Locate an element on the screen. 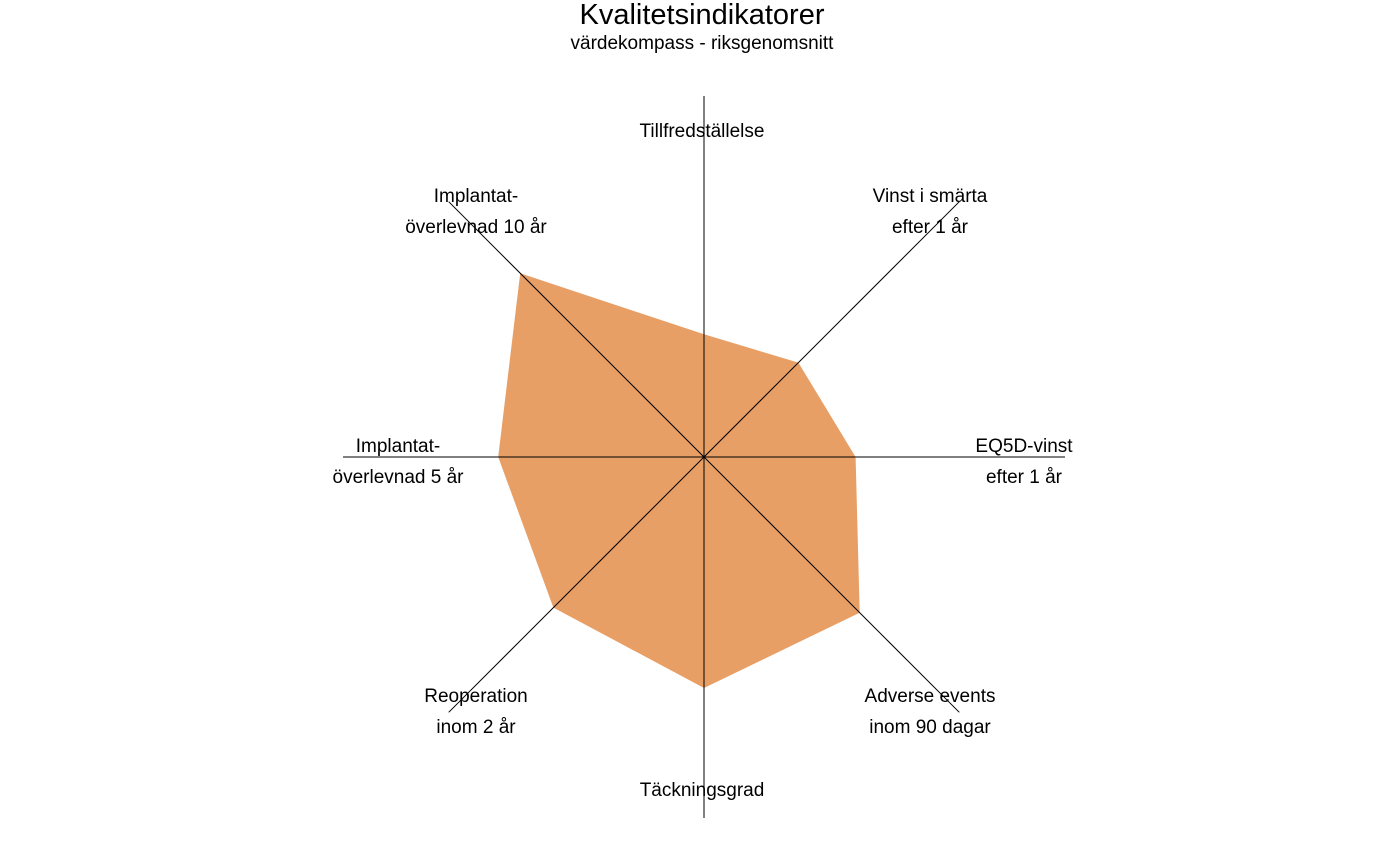 The image size is (1400, 866). axis-label-3: Adverse events inom 90 dagar is located at coordinates (930, 712).